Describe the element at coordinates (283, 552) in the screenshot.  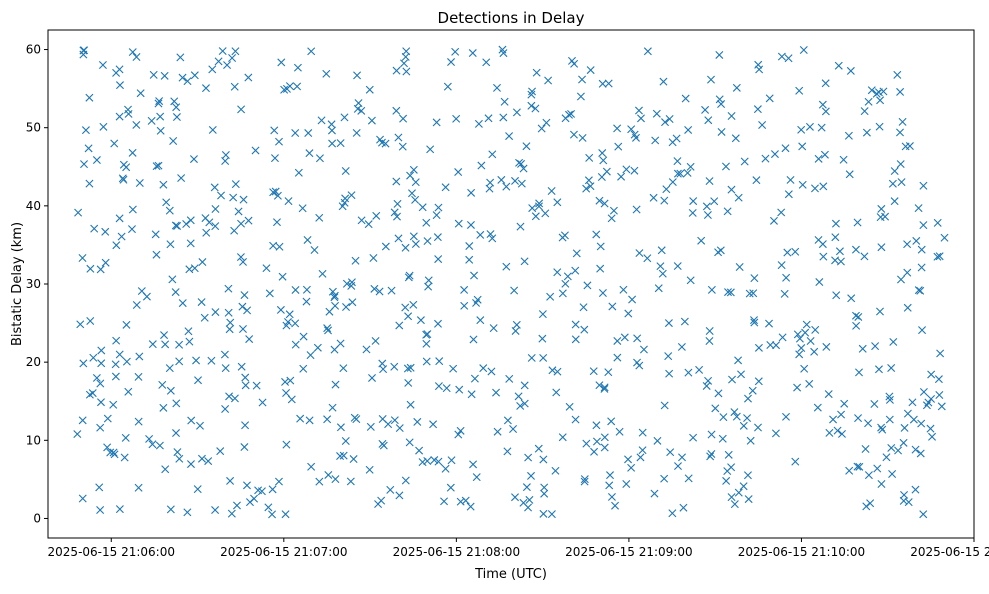
I see `x-tick-label: 2025-06-15 21:07:00` at that location.